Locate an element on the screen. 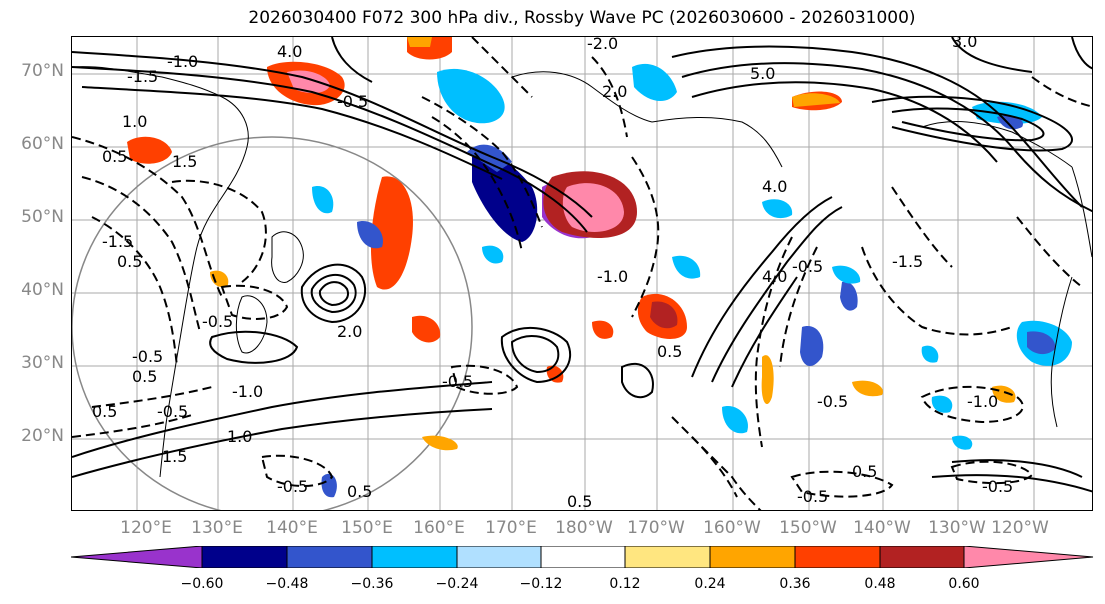 This screenshot has height=604, width=1105. colorbar is located at coordinates (582, 557).